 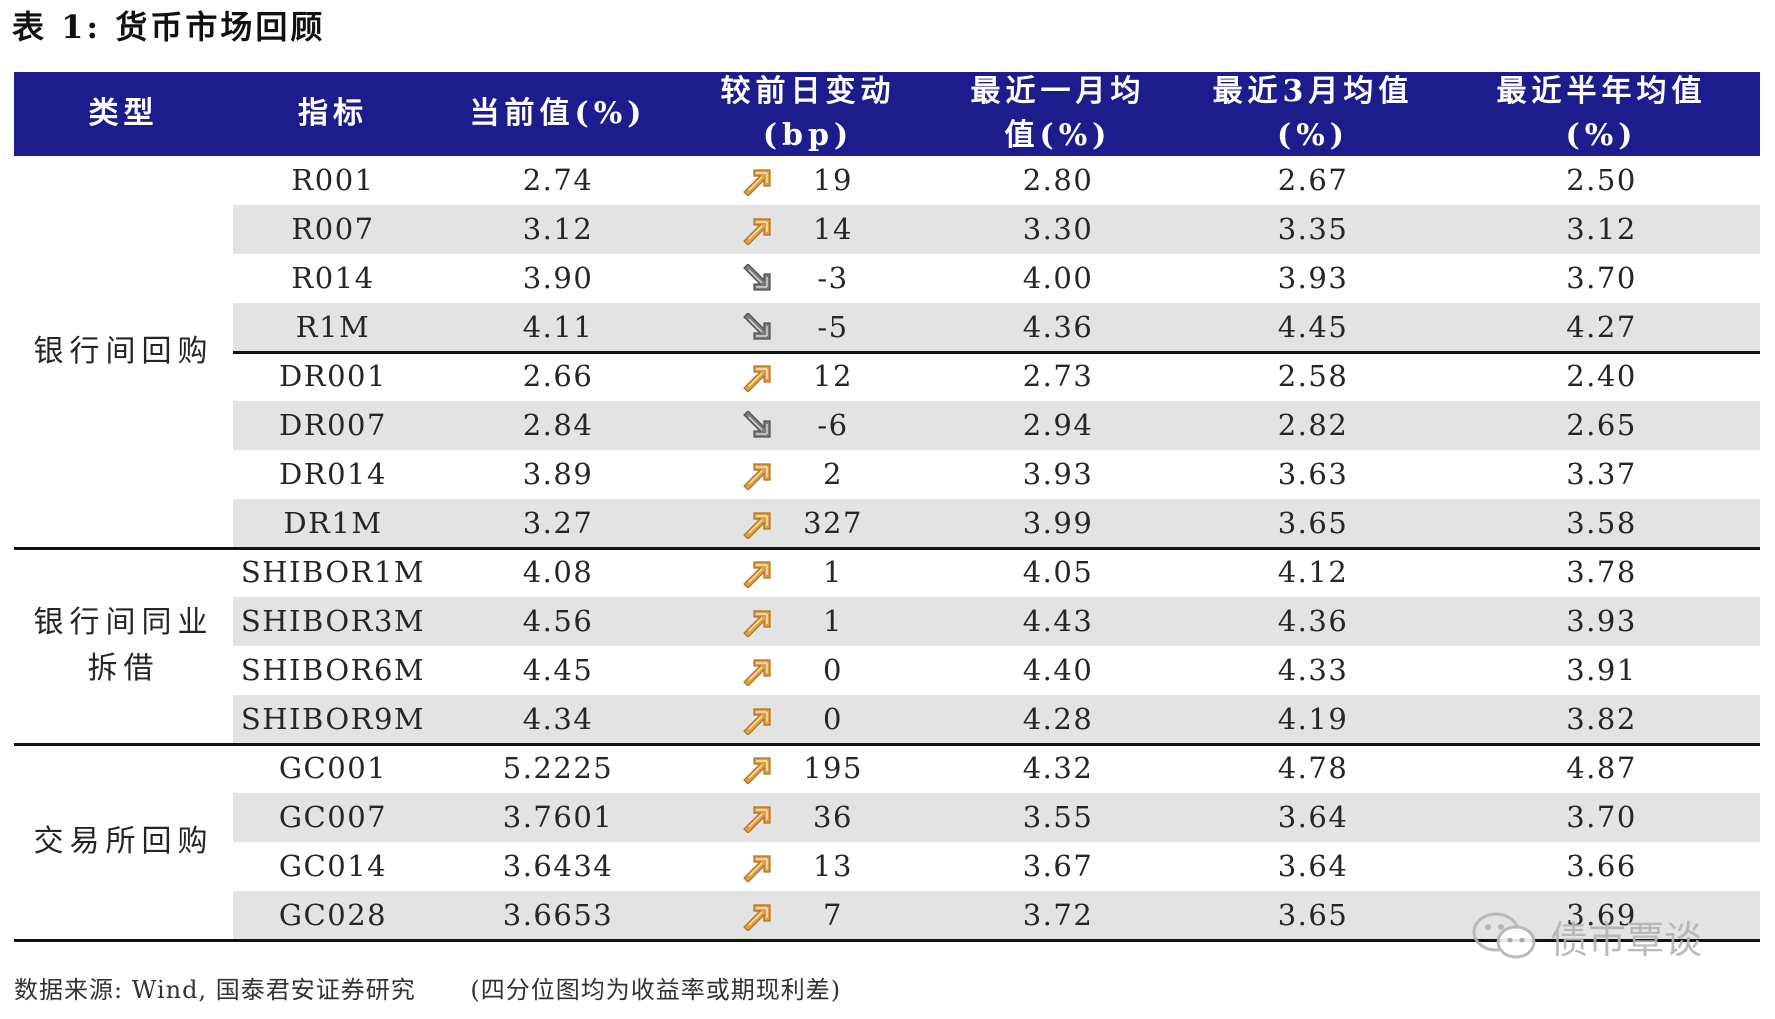 What do you see at coordinates (558, 113) in the screenshot?
I see `header-current: 当前值(%)` at bounding box center [558, 113].